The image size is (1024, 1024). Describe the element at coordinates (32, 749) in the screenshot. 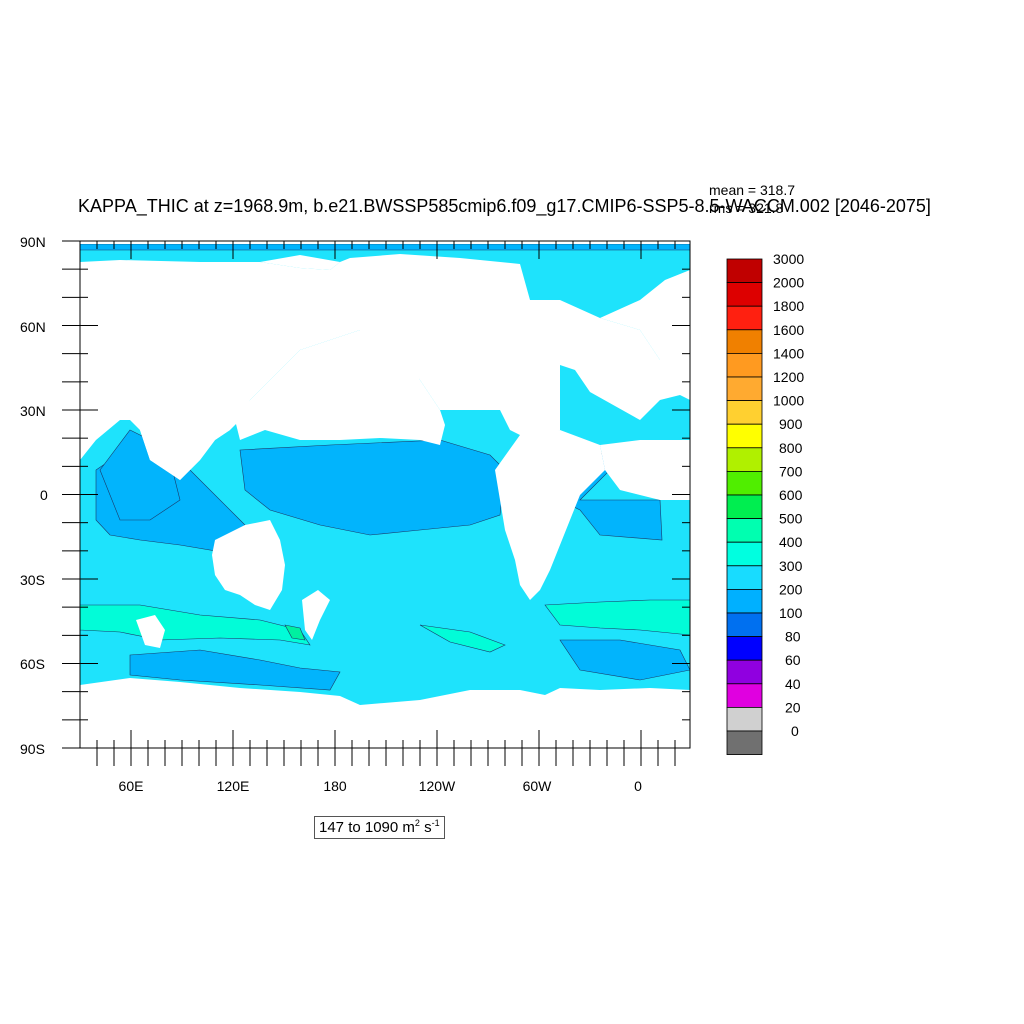

I see `lat-label: 90S` at that location.